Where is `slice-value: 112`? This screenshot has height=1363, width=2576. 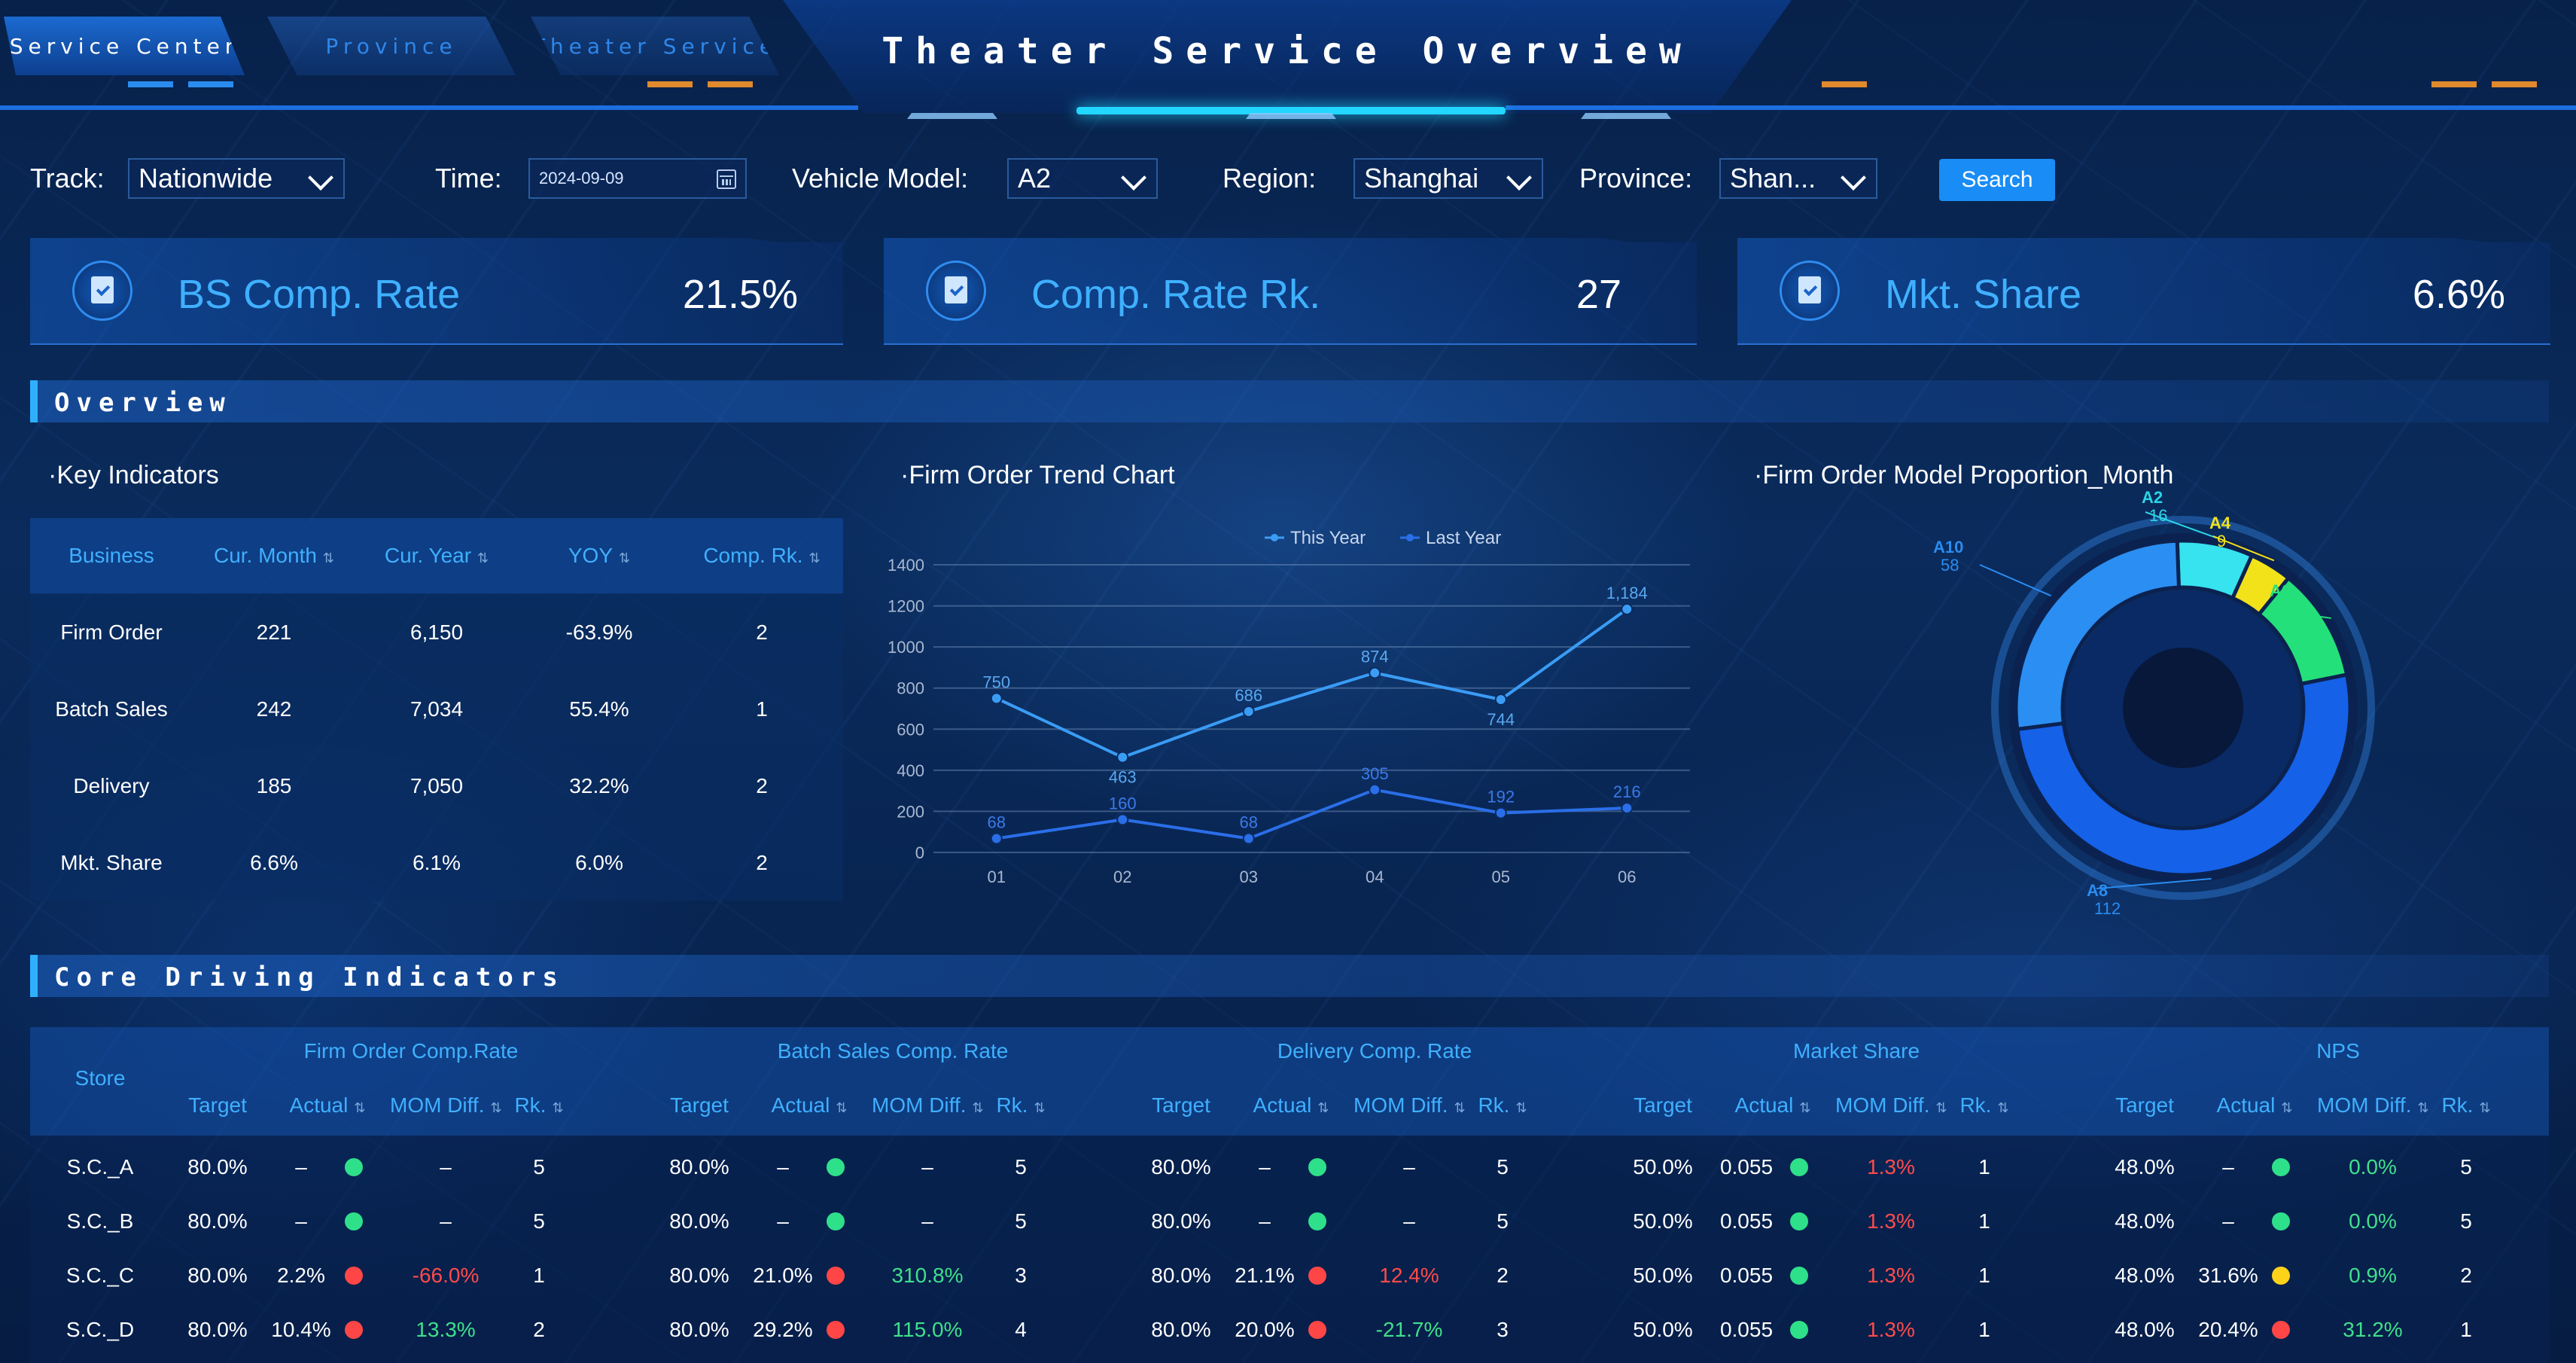 slice-value: 112 is located at coordinates (2107, 908).